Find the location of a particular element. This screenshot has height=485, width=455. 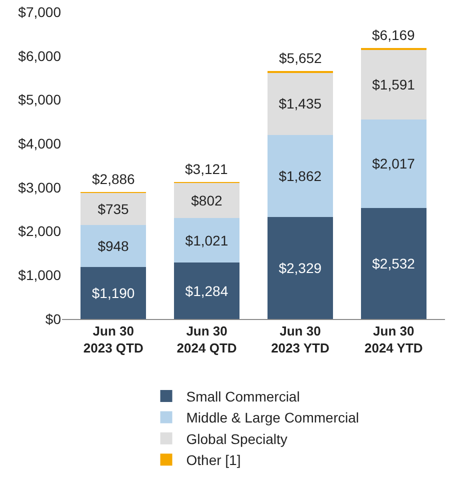

y-tick-label: $2,000 is located at coordinates (40, 231).